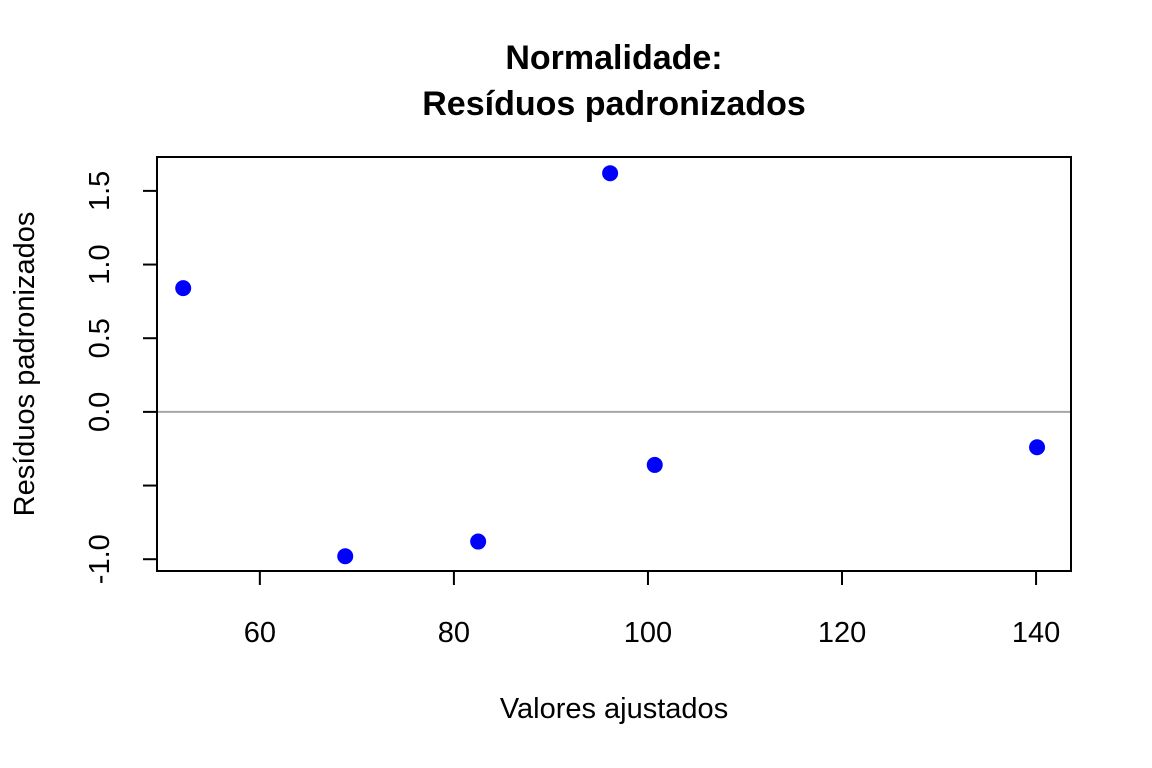 This screenshot has height=768, width=1152. I want to click on y-tick-label: 0.5, so click(100, 338).